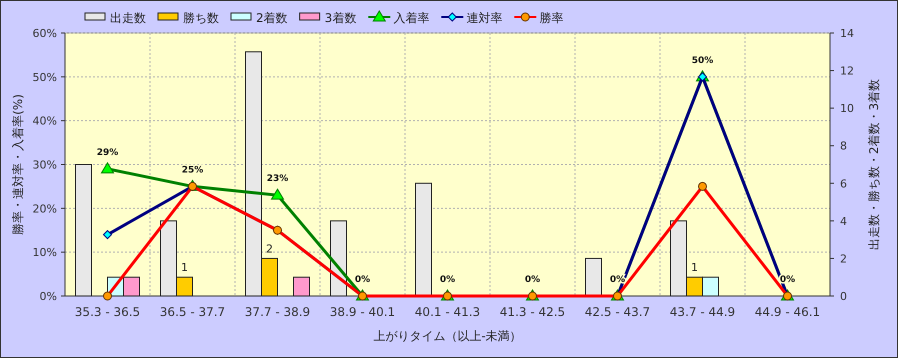 The image size is (898, 358). Describe the element at coordinates (128, 18) in the screenshot. I see `legend-label: 出走数` at that location.